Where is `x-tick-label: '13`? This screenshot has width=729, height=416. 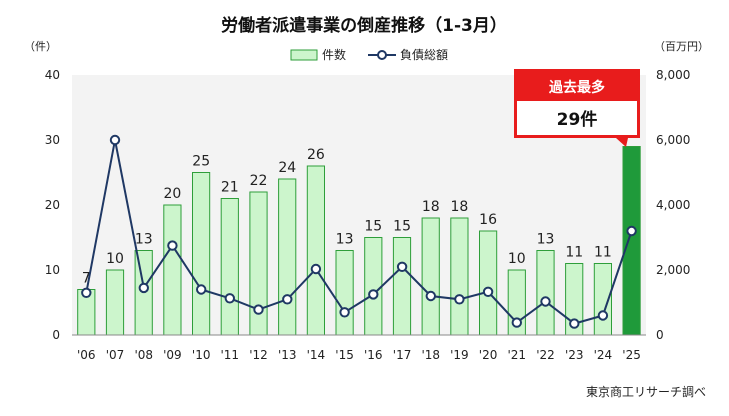 x-tick-label: '13 is located at coordinates (287, 355).